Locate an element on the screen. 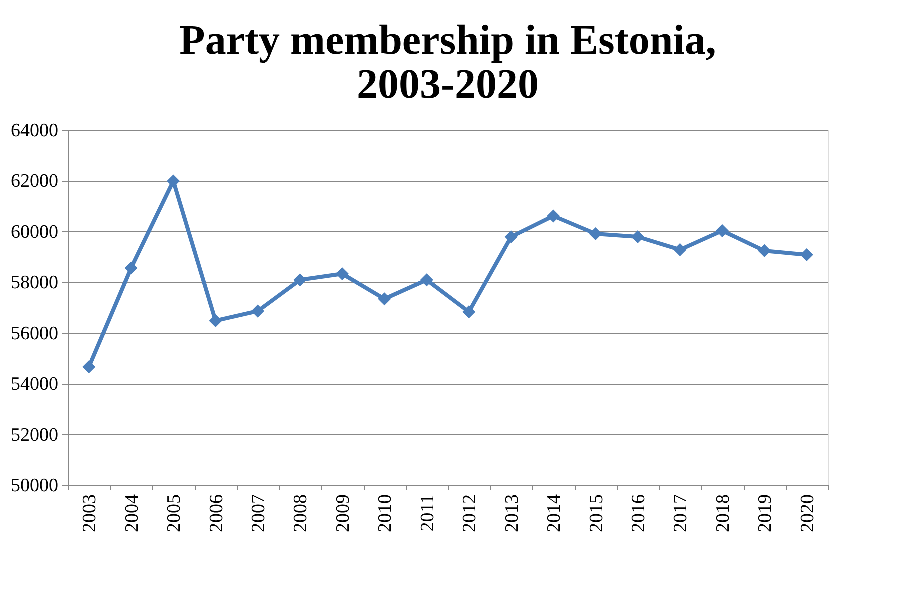 This screenshot has height=610, width=899. x-tick-label: 2018 is located at coordinates (723, 513).